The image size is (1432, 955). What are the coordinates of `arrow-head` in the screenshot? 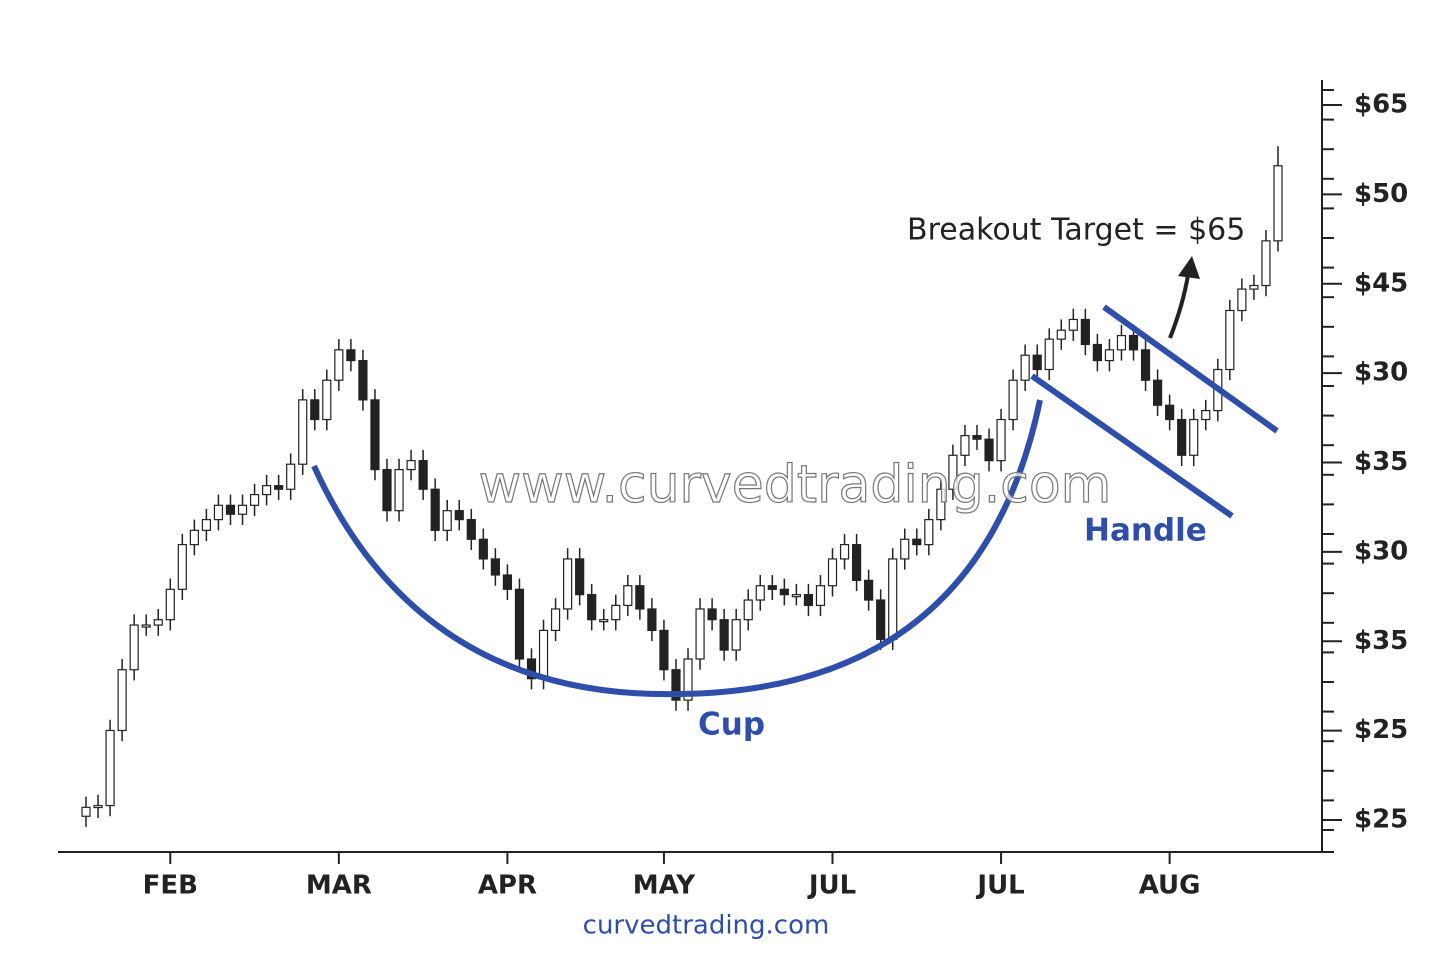 It's located at (1189, 267).